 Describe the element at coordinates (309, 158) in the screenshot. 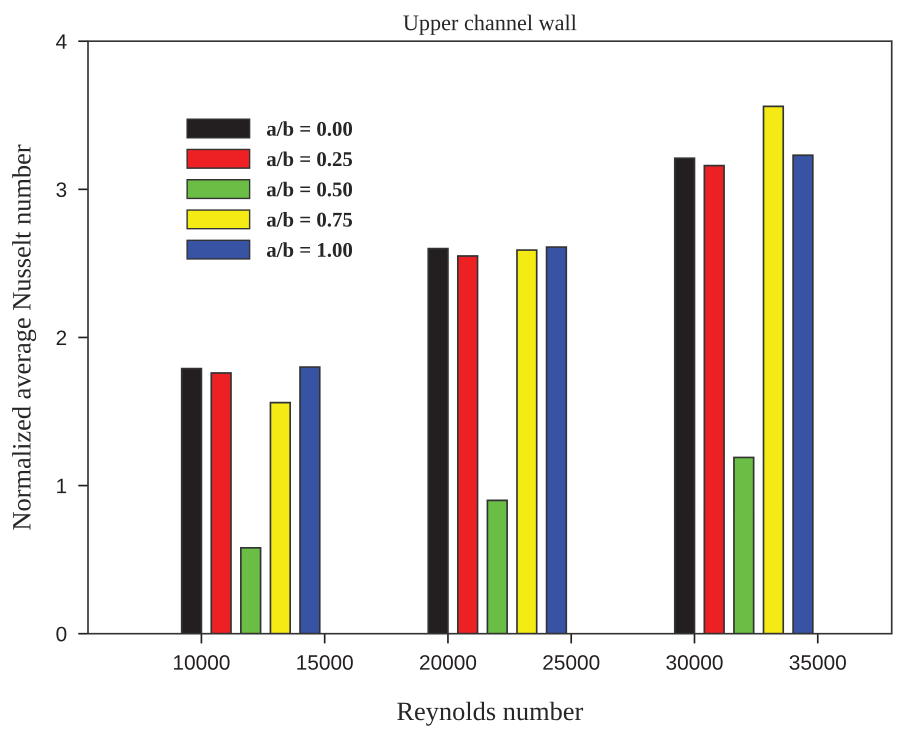

I see `legend-label: a/b = 0.25` at that location.